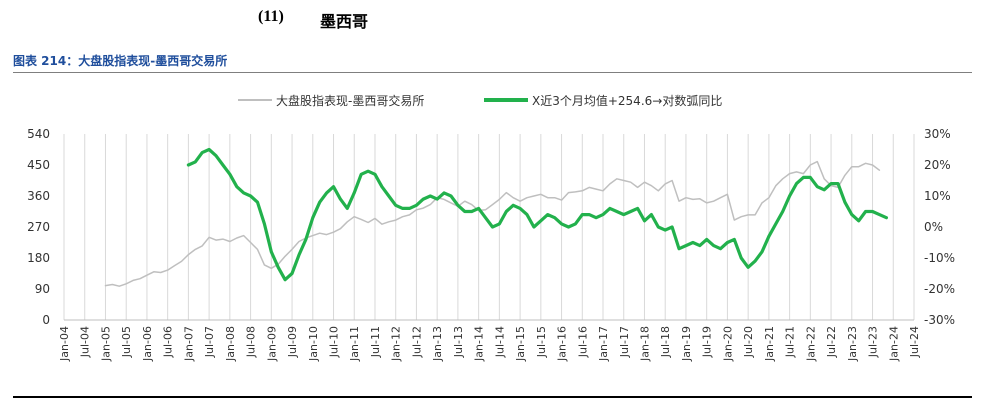  I want to click on legend-label: X近3个月均值+254.6→对数弧同比, so click(627, 100).